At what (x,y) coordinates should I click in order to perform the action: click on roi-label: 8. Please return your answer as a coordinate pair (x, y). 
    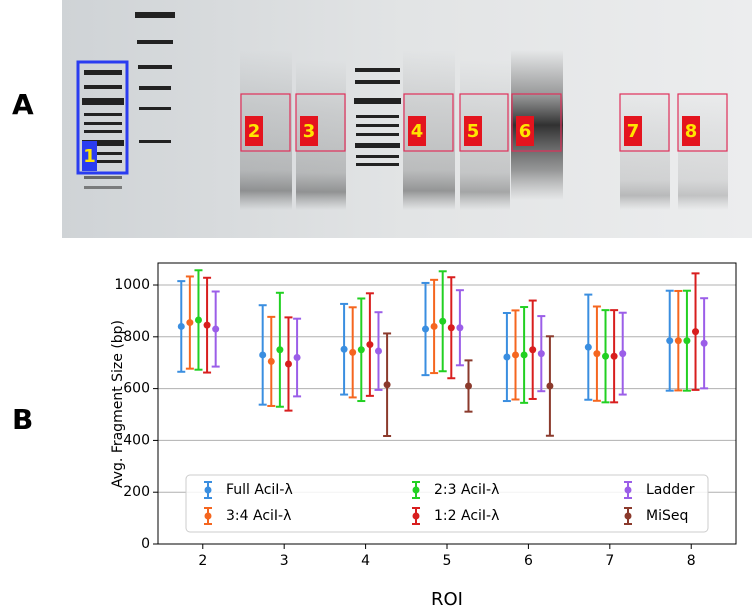
    Looking at the image, I should click on (691, 131).